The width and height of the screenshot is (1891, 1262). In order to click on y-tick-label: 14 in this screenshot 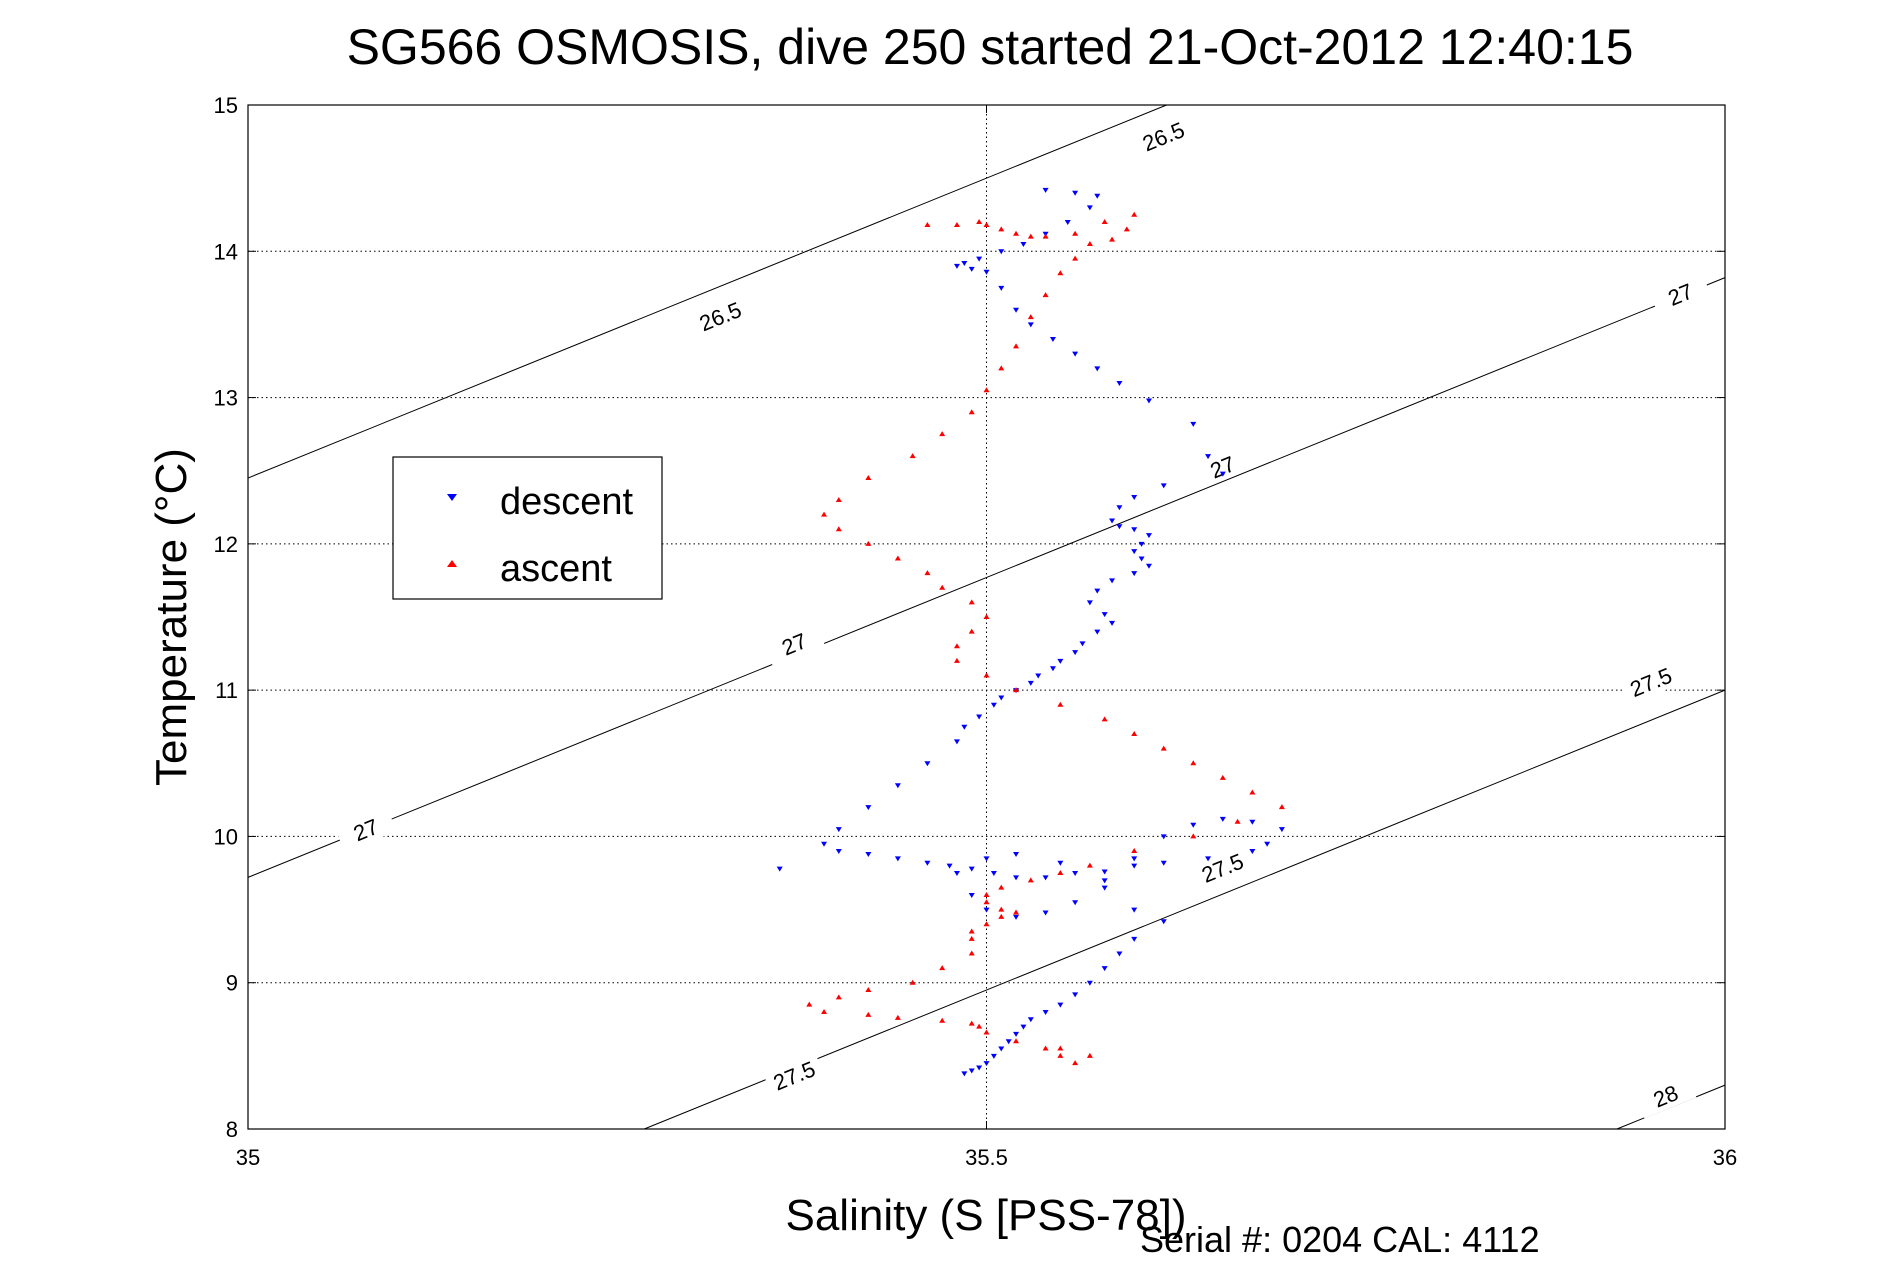, I will do `click(226, 251)`.